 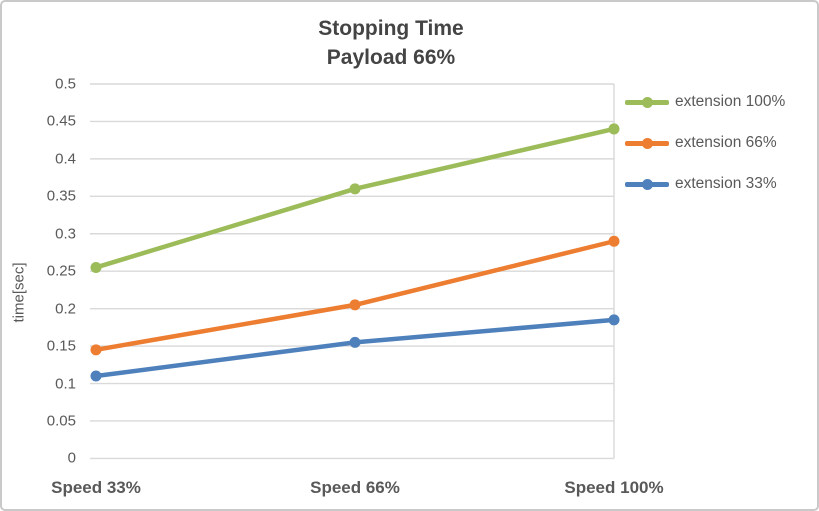 What do you see at coordinates (61, 196) in the screenshot?
I see `y-tick-label: 0.35` at bounding box center [61, 196].